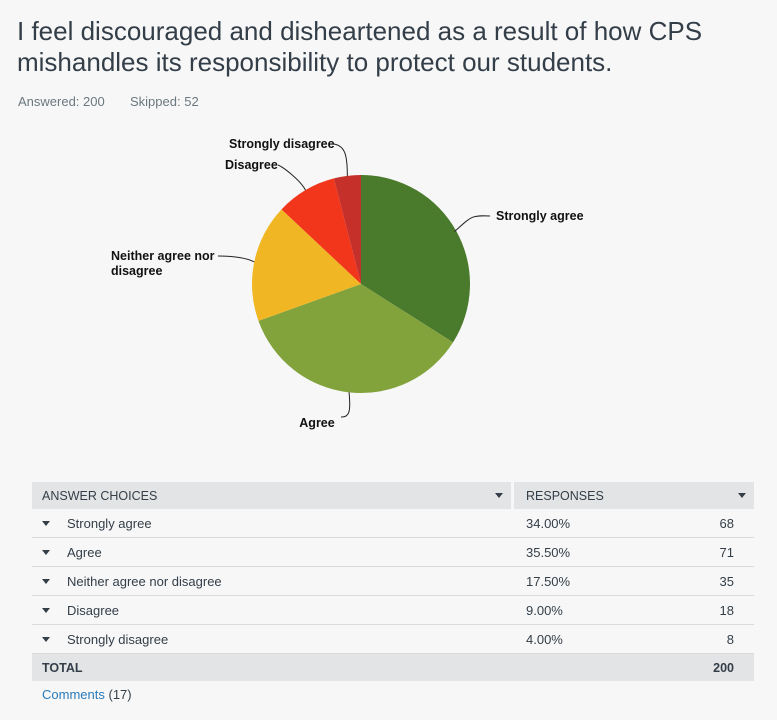  What do you see at coordinates (544, 639) in the screenshot?
I see `response-percent: 4.00%` at bounding box center [544, 639].